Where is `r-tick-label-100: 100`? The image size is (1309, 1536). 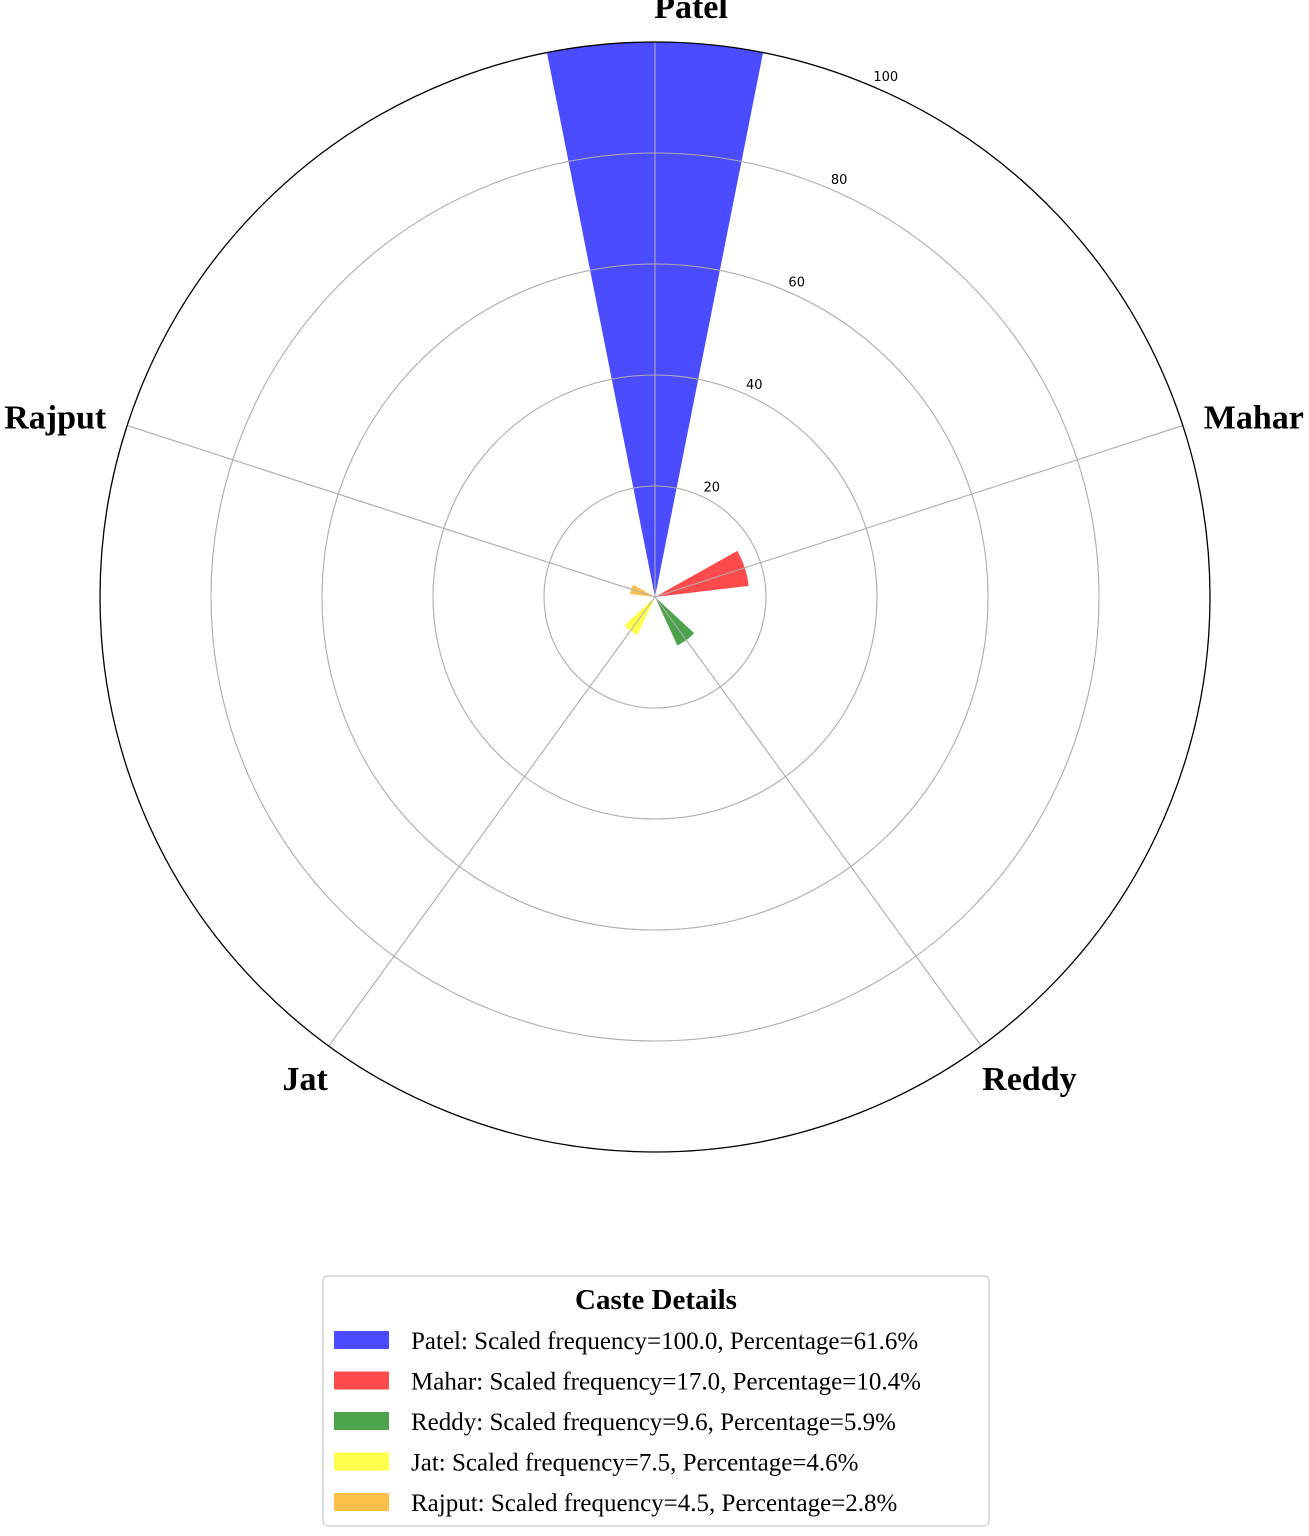 r-tick-label-100: 100 is located at coordinates (885, 77).